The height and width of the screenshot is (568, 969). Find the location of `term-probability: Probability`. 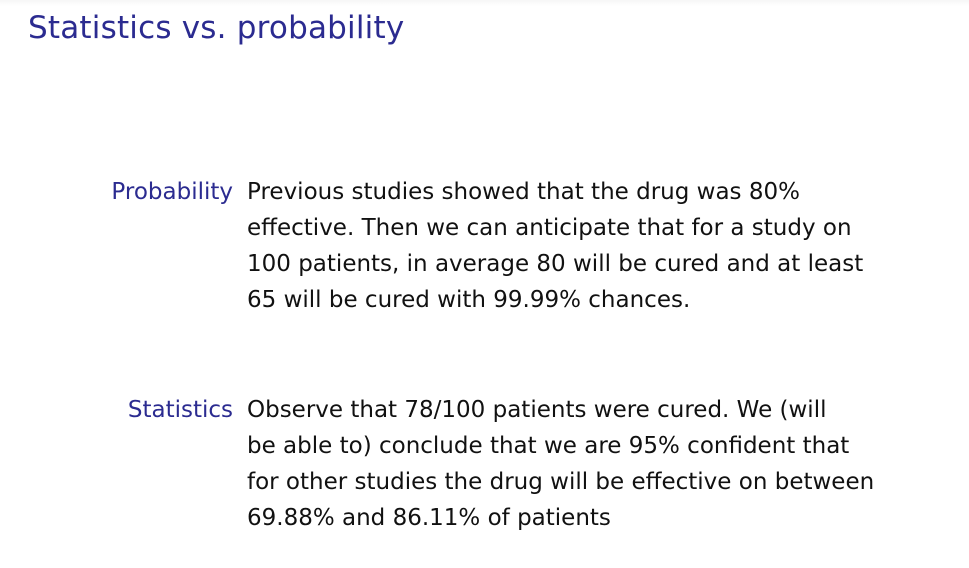

term-probability: Probability is located at coordinates (172, 192).